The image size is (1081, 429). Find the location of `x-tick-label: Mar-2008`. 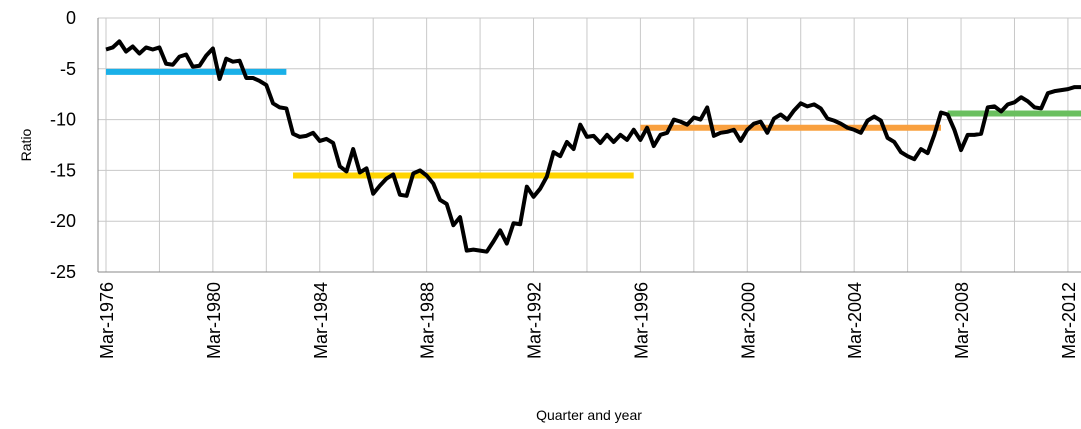

x-tick-label: Mar-2008 is located at coordinates (962, 320).